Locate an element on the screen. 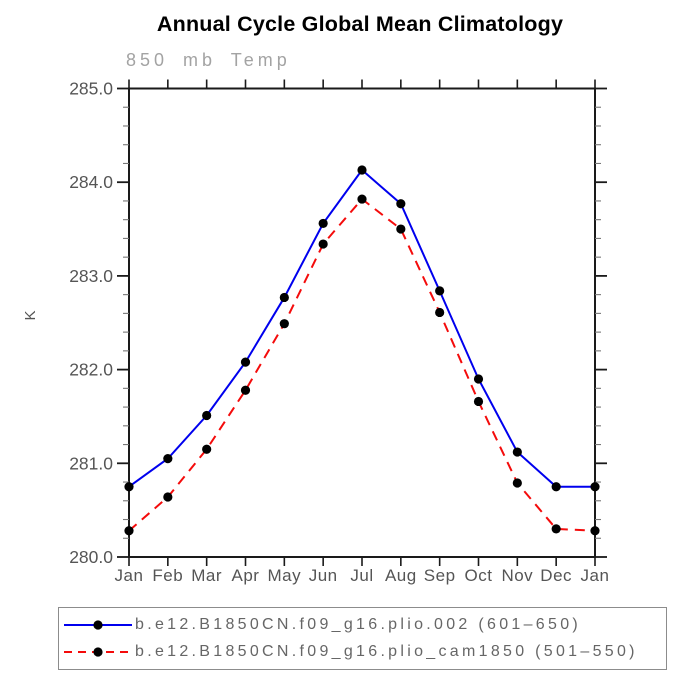 Image resolution: width=692 pixels, height=692 pixels. legend-item-label: b.e12.B1850CN.f09_g16.plio.002 (601–650) is located at coordinates (358, 624).